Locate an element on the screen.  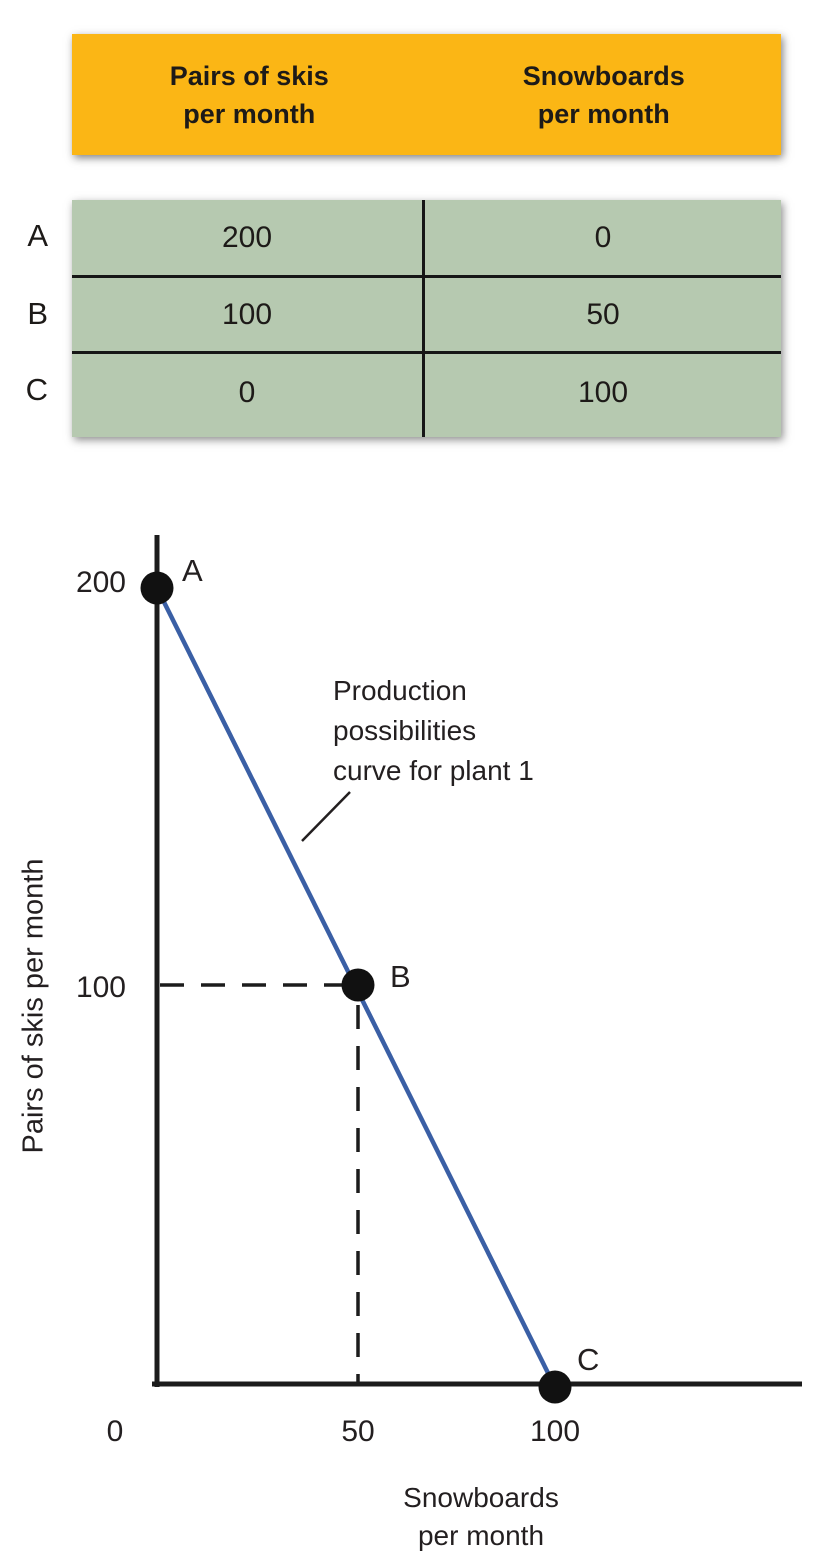
x-tick-100: 100 is located at coordinates (555, 1431).